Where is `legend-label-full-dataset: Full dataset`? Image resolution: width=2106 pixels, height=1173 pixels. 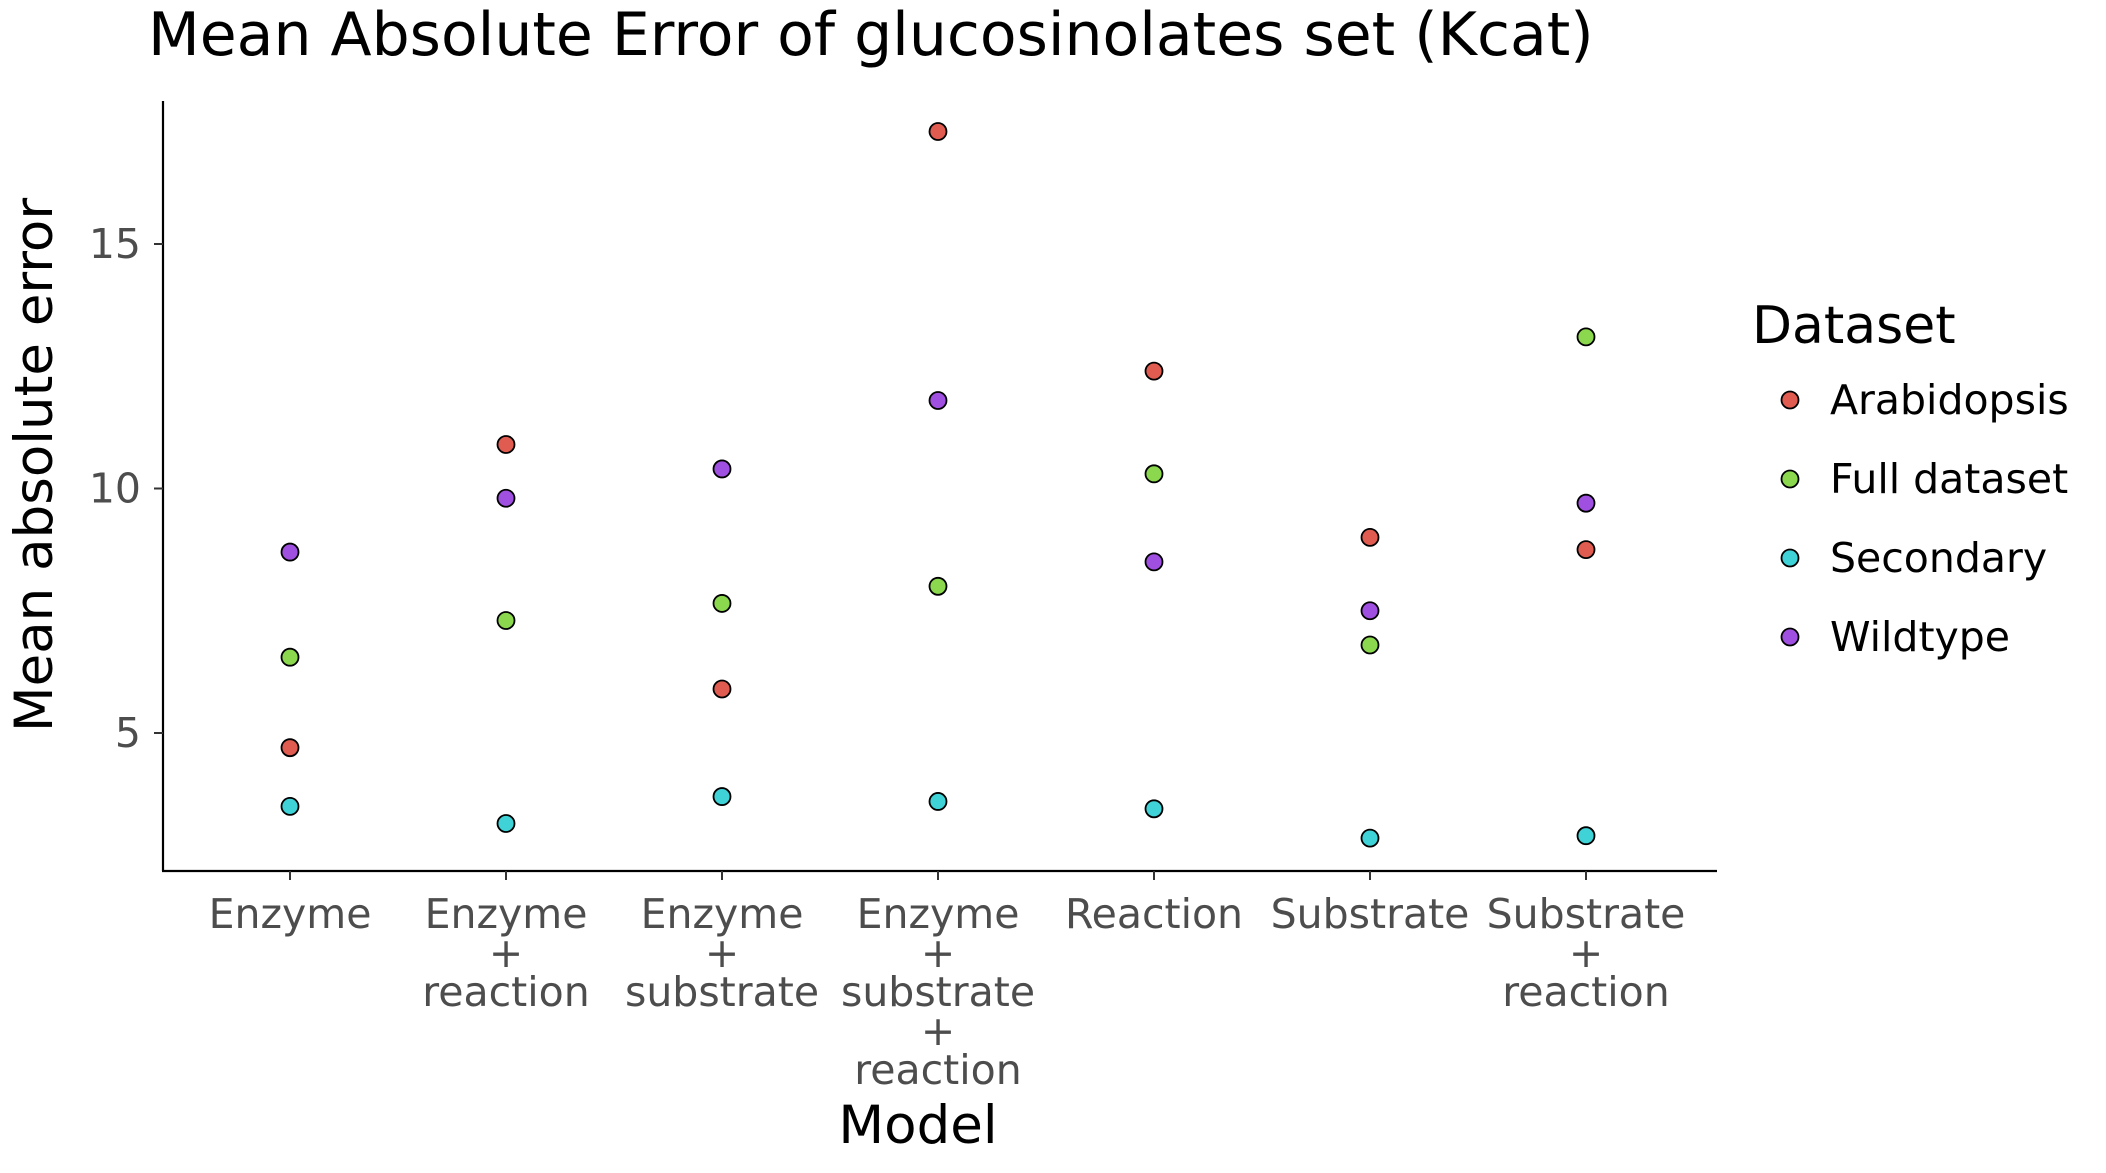 legend-label-full-dataset: Full dataset is located at coordinates (1949, 479).